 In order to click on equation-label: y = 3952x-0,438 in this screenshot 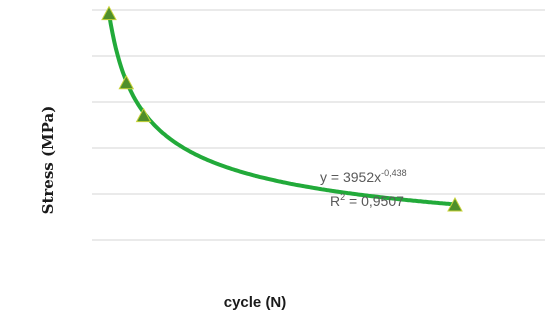, I will do `click(363, 176)`.